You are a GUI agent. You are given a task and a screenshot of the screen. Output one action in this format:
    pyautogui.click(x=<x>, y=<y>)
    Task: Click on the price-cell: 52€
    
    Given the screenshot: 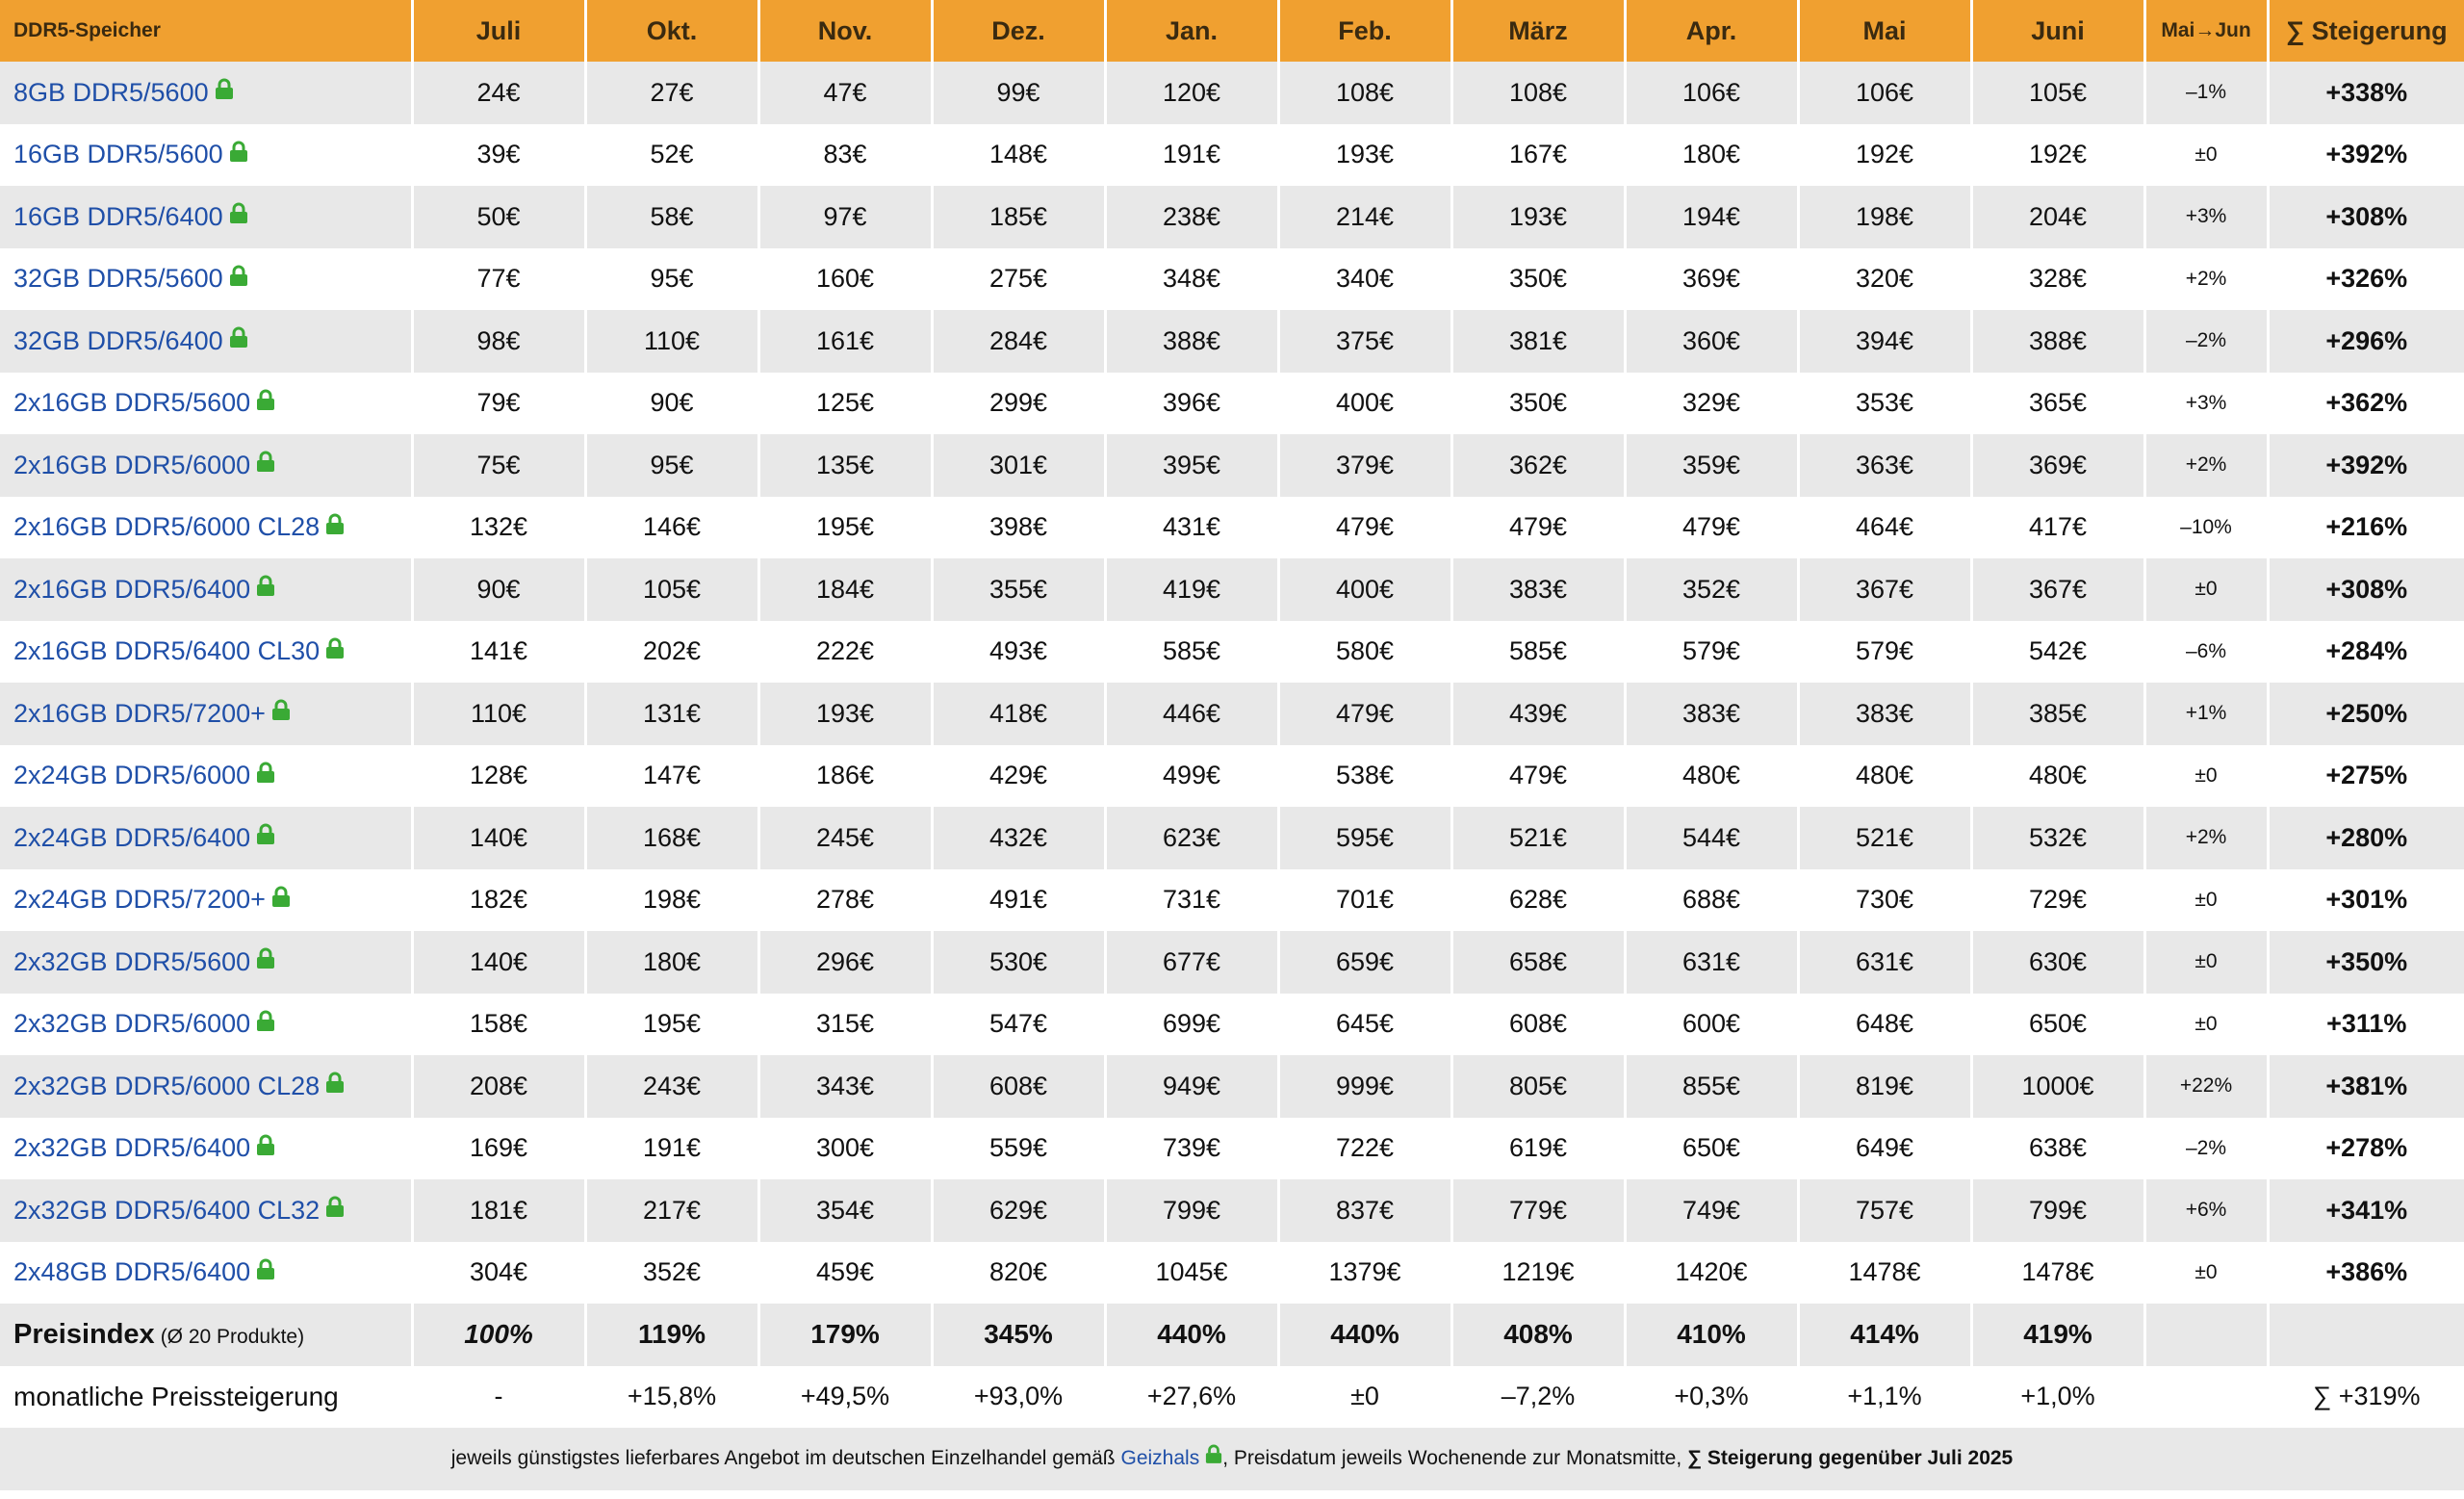 What is the action you would take?
    pyautogui.click(x=672, y=154)
    